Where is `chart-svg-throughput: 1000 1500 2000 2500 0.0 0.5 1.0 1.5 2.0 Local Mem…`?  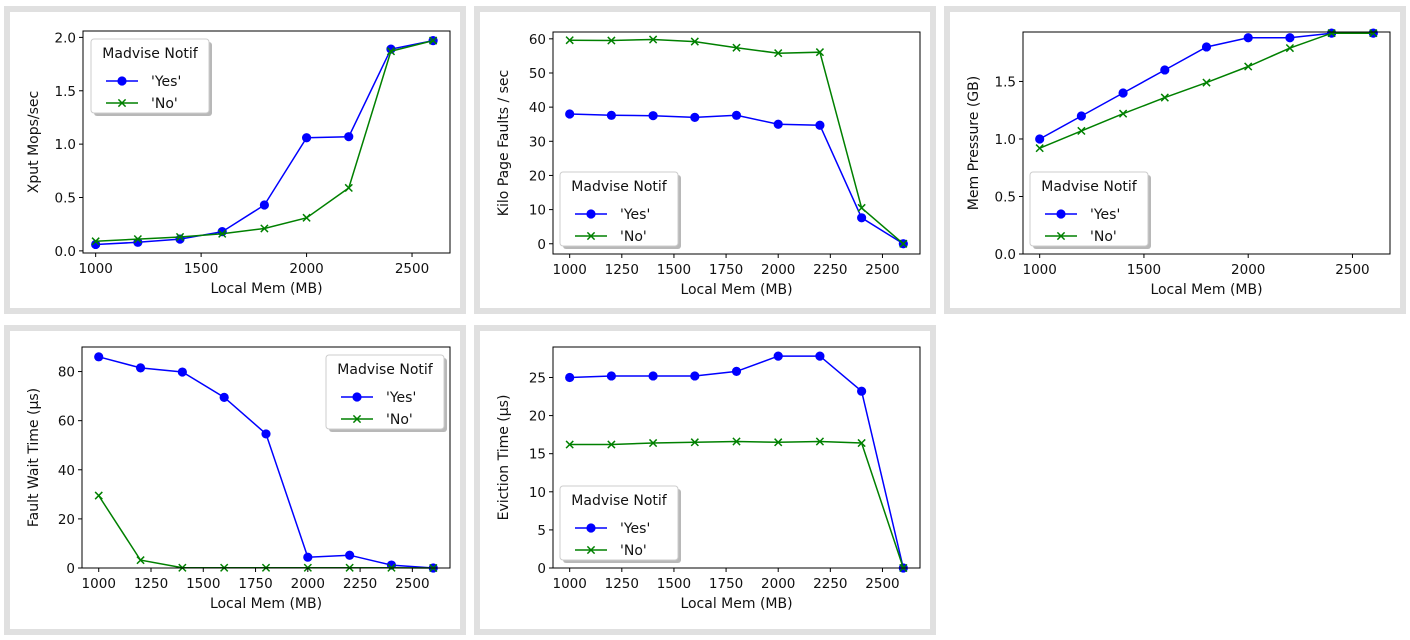
chart-svg-throughput: 1000 1500 2000 2500 0.0 0.5 1.0 1.5 2.0 Local Mem… is located at coordinates (238, 163).